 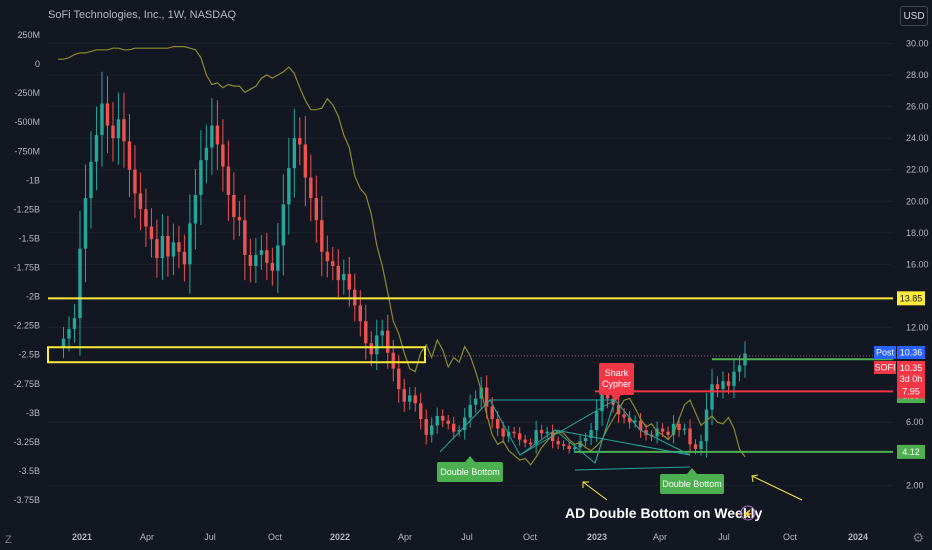 I want to click on double-bottom-label-2-box, so click(x=692, y=484).